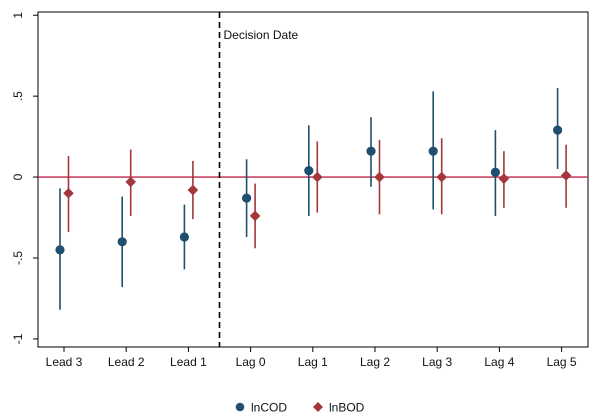  I want to click on x-tick-label: Lag 2, so click(375, 362).